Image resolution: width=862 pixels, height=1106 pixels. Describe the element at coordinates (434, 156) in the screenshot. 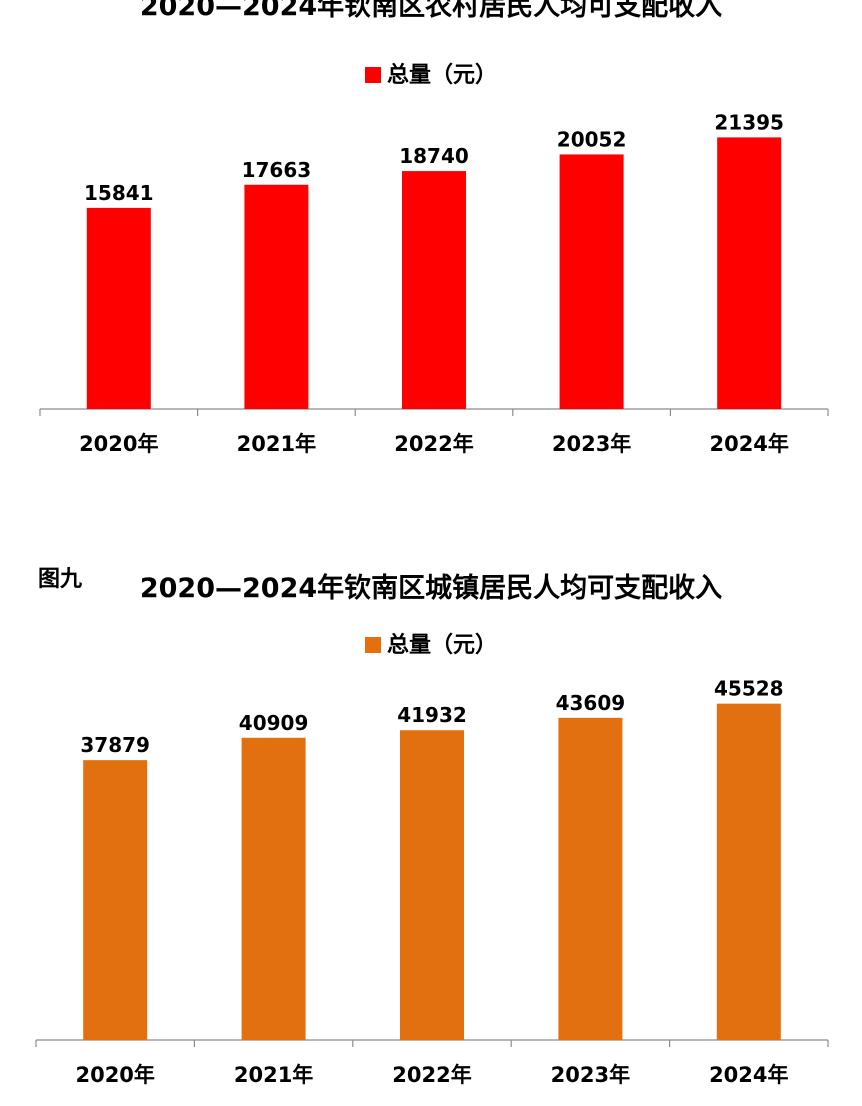

I see `data-label: 18740` at that location.